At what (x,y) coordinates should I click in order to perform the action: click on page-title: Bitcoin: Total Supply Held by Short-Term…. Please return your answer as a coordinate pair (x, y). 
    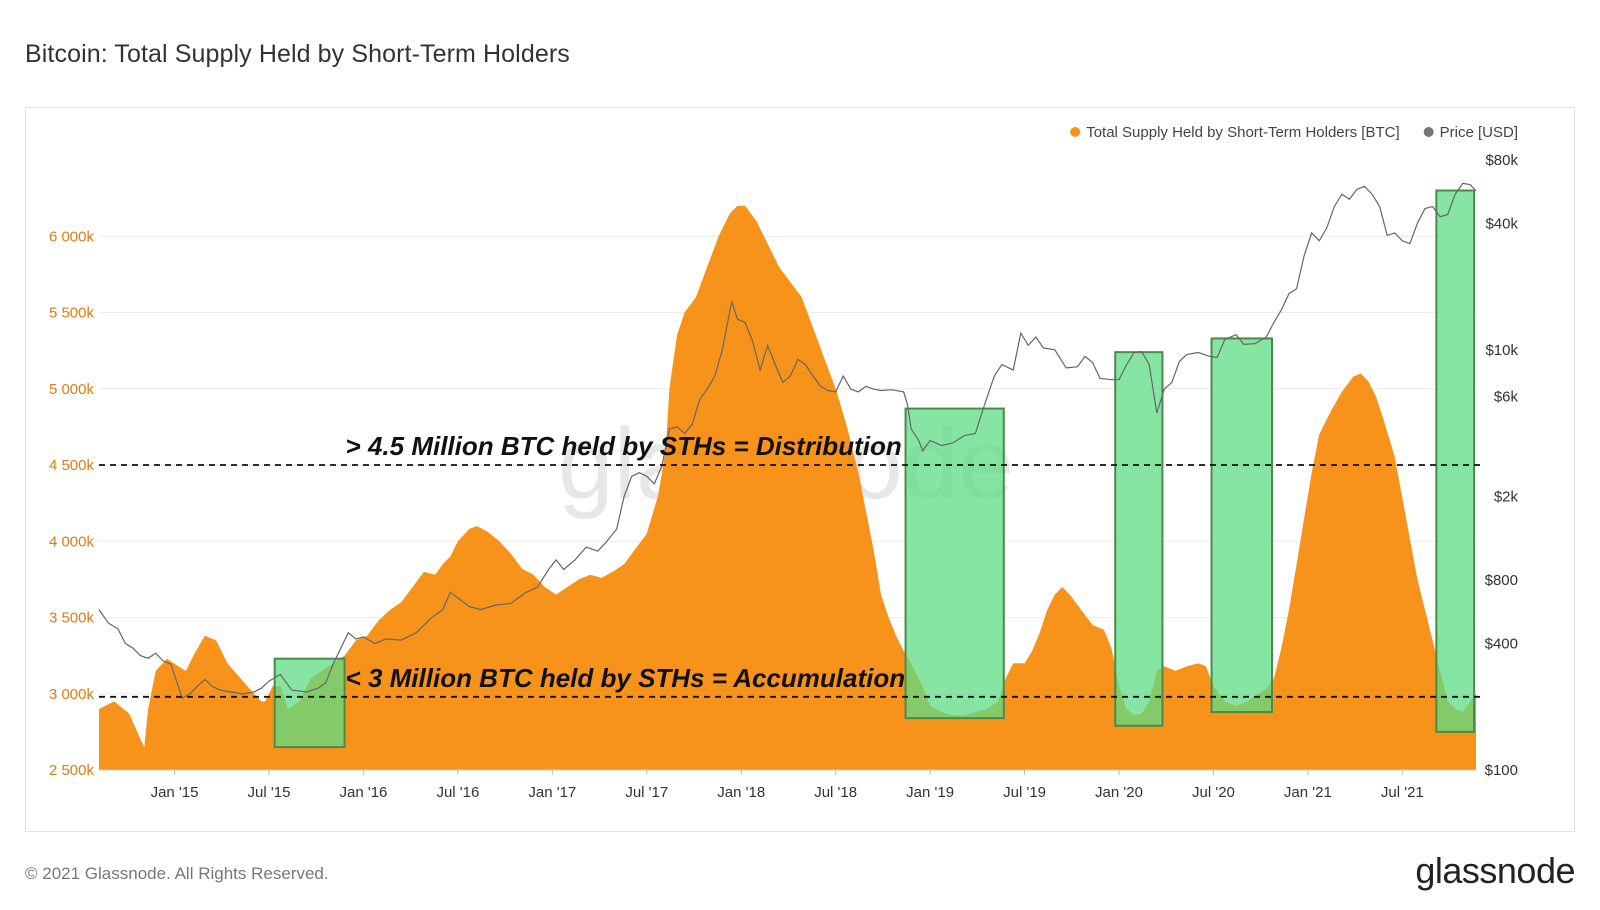
    Looking at the image, I should click on (297, 54).